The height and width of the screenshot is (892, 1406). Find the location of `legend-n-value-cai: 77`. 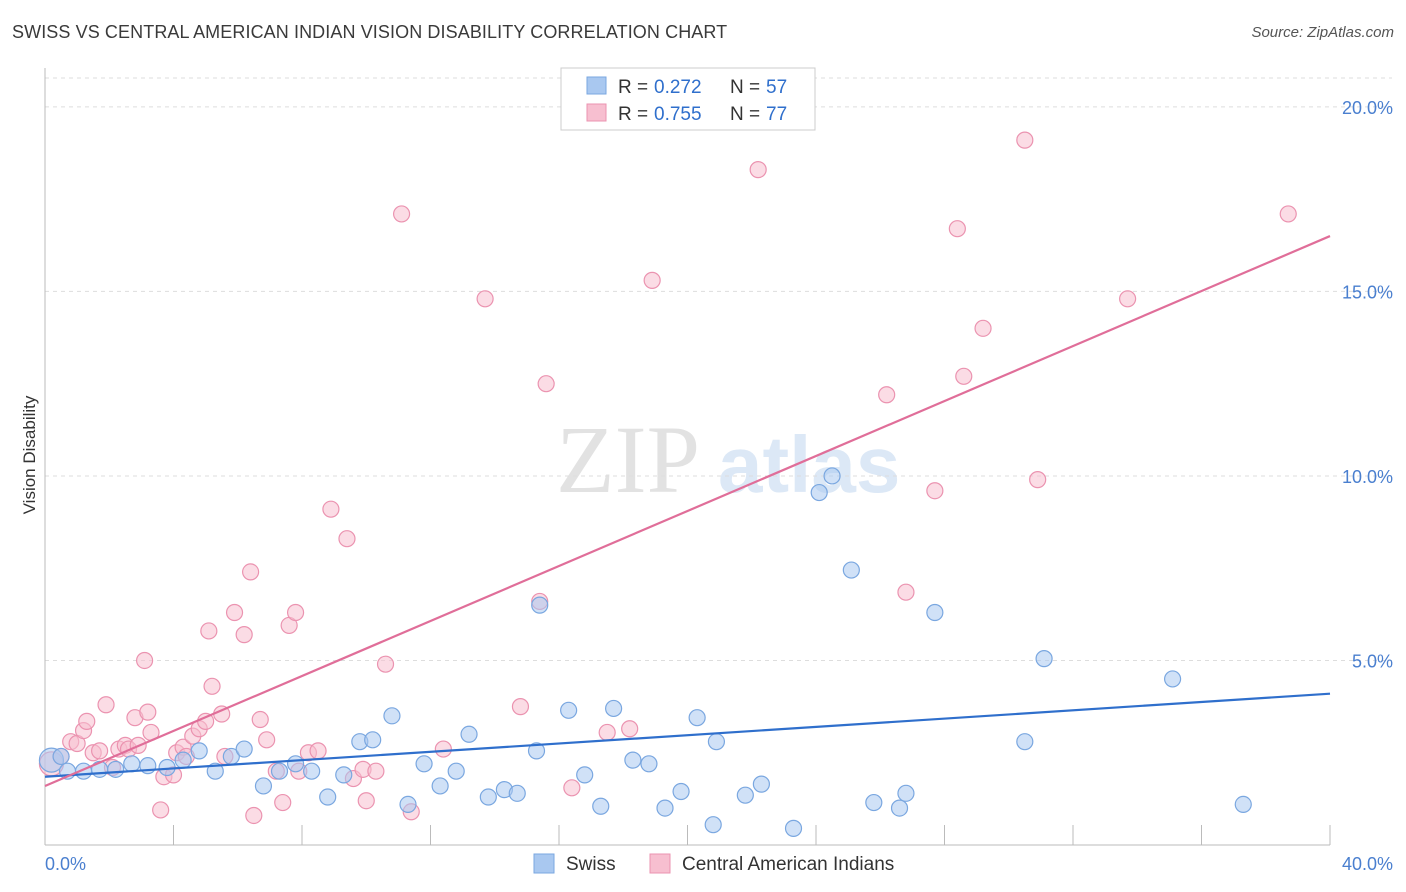

legend-n-value-cai: 77 is located at coordinates (776, 114).